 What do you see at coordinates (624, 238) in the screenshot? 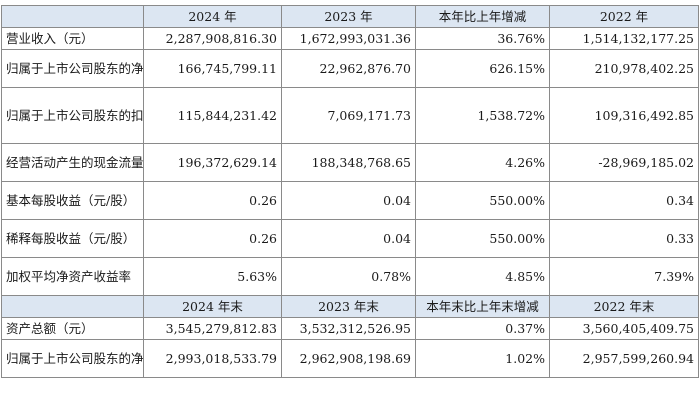
I see `cell-2022: 0.33` at bounding box center [624, 238].